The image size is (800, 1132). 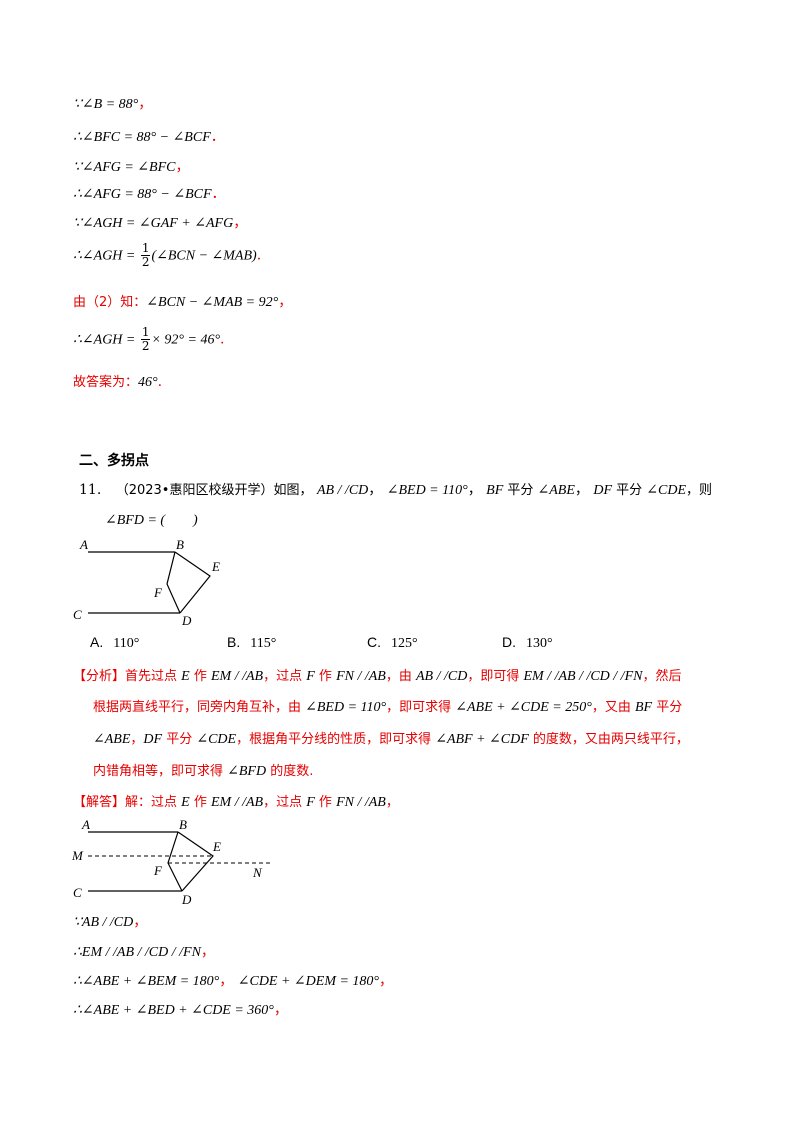 I want to click on math: ∵AB / /CD, so click(x=103, y=922).